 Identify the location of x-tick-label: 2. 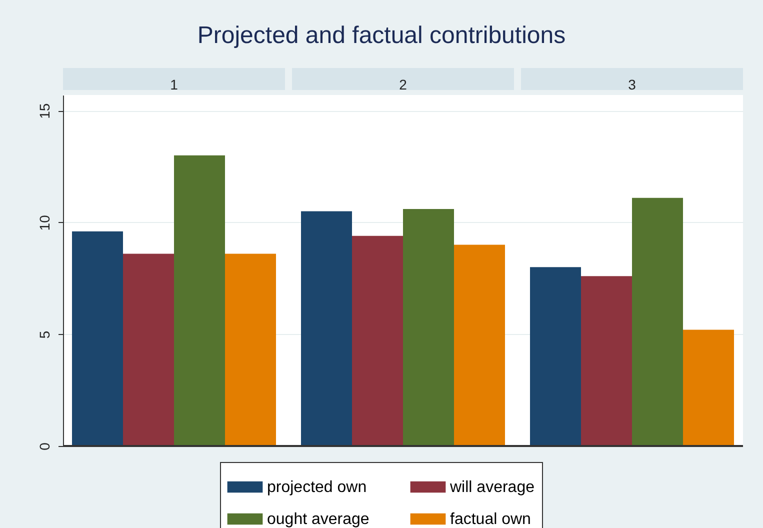
(403, 84).